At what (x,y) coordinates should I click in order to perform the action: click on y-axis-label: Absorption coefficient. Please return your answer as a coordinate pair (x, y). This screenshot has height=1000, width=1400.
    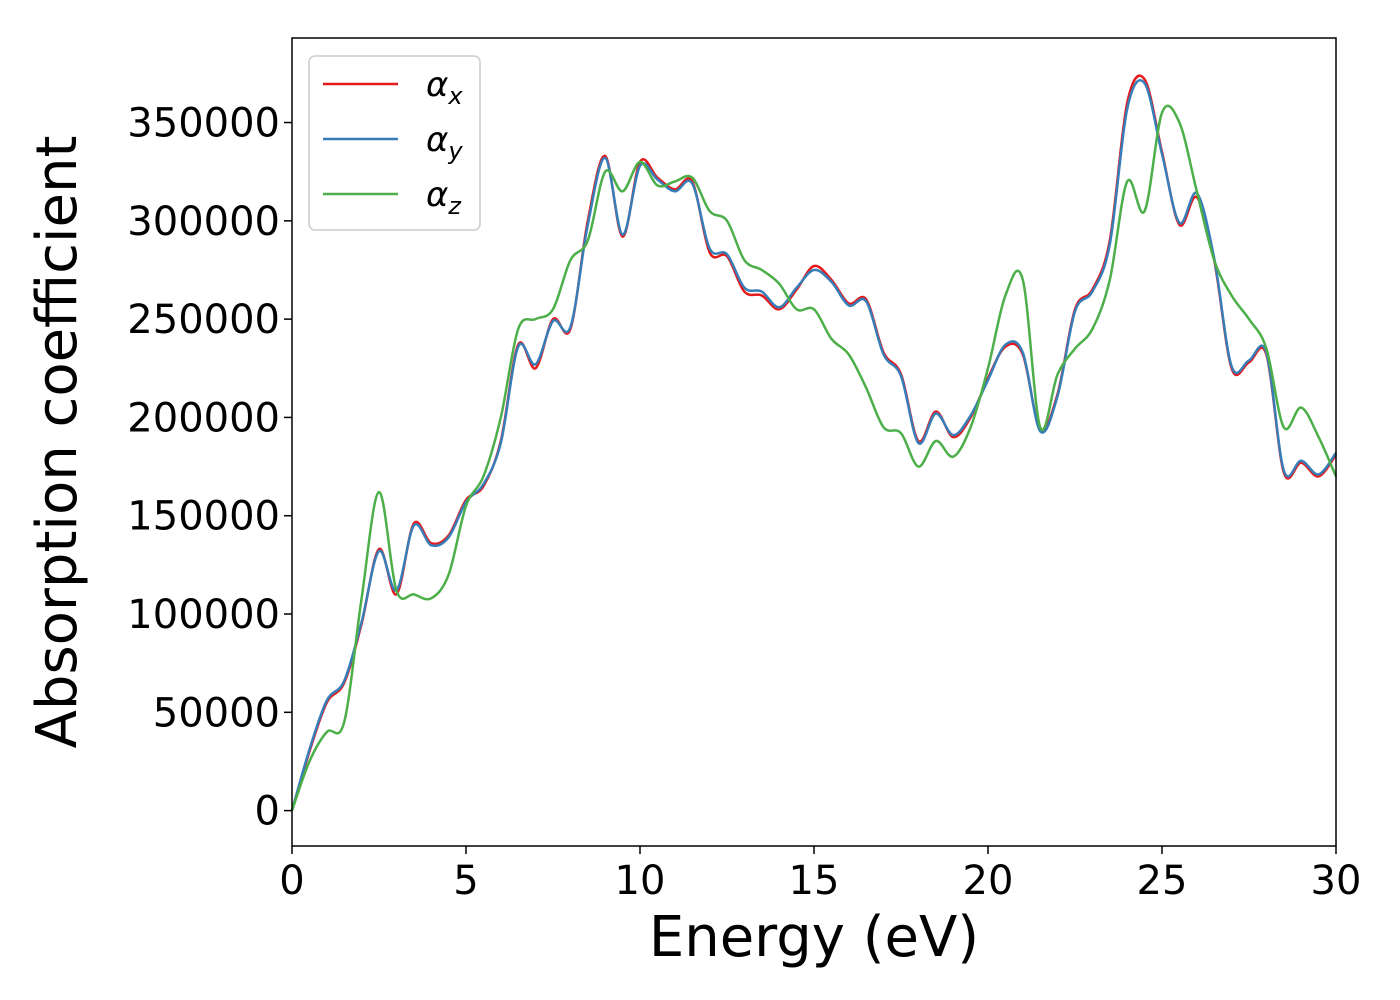
    Looking at the image, I should click on (57, 442).